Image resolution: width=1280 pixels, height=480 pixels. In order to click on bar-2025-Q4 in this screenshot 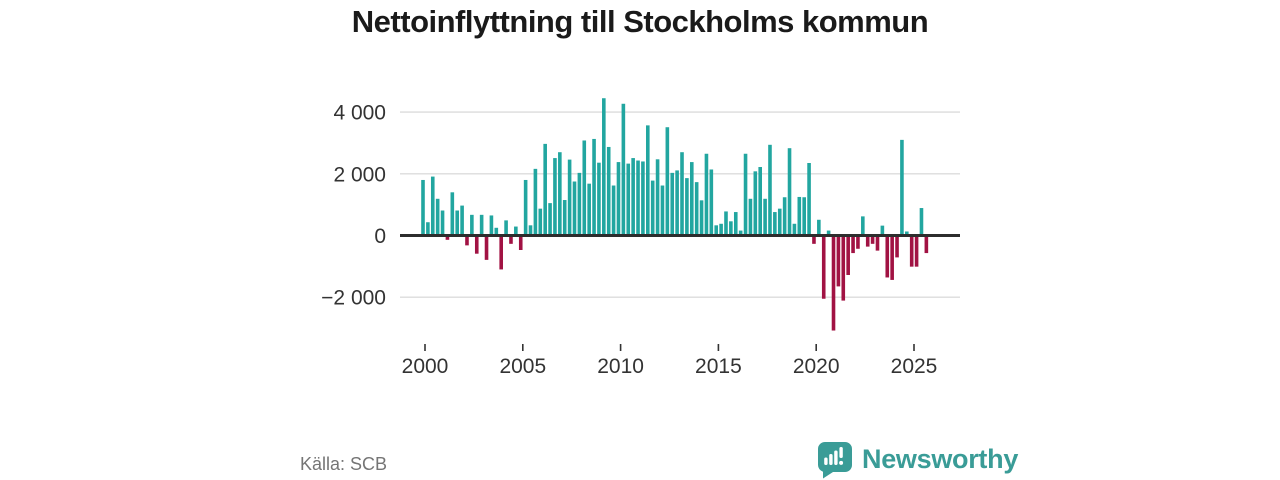, I will do `click(926, 244)`.